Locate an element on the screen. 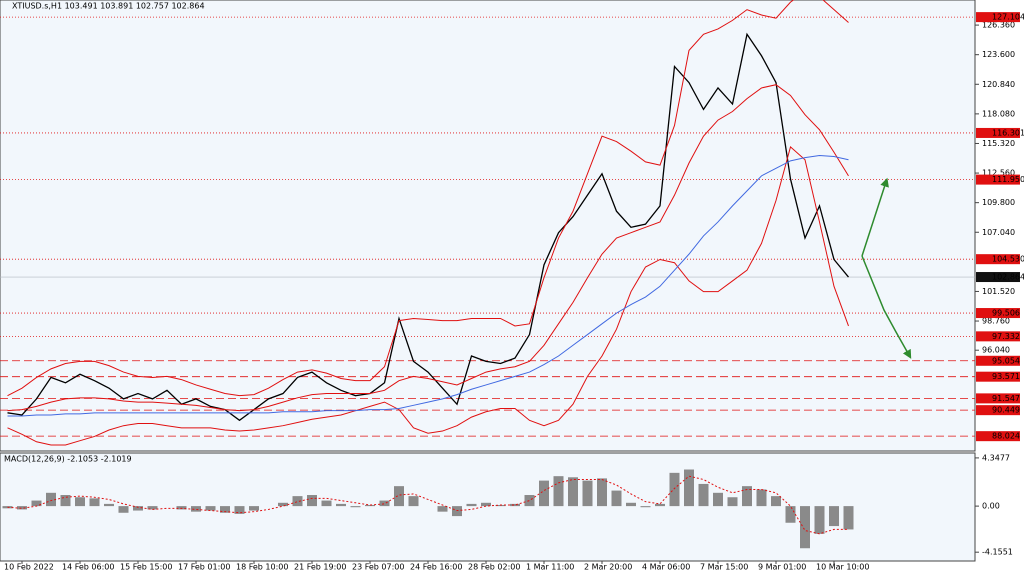 The height and width of the screenshot is (572, 1024). level-label: 93.571 is located at coordinates (1006, 376).